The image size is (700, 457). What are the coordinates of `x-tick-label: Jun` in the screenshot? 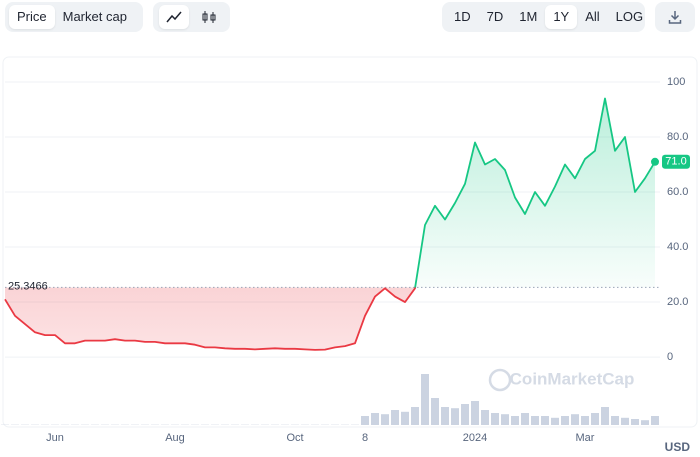 It's located at (55, 438).